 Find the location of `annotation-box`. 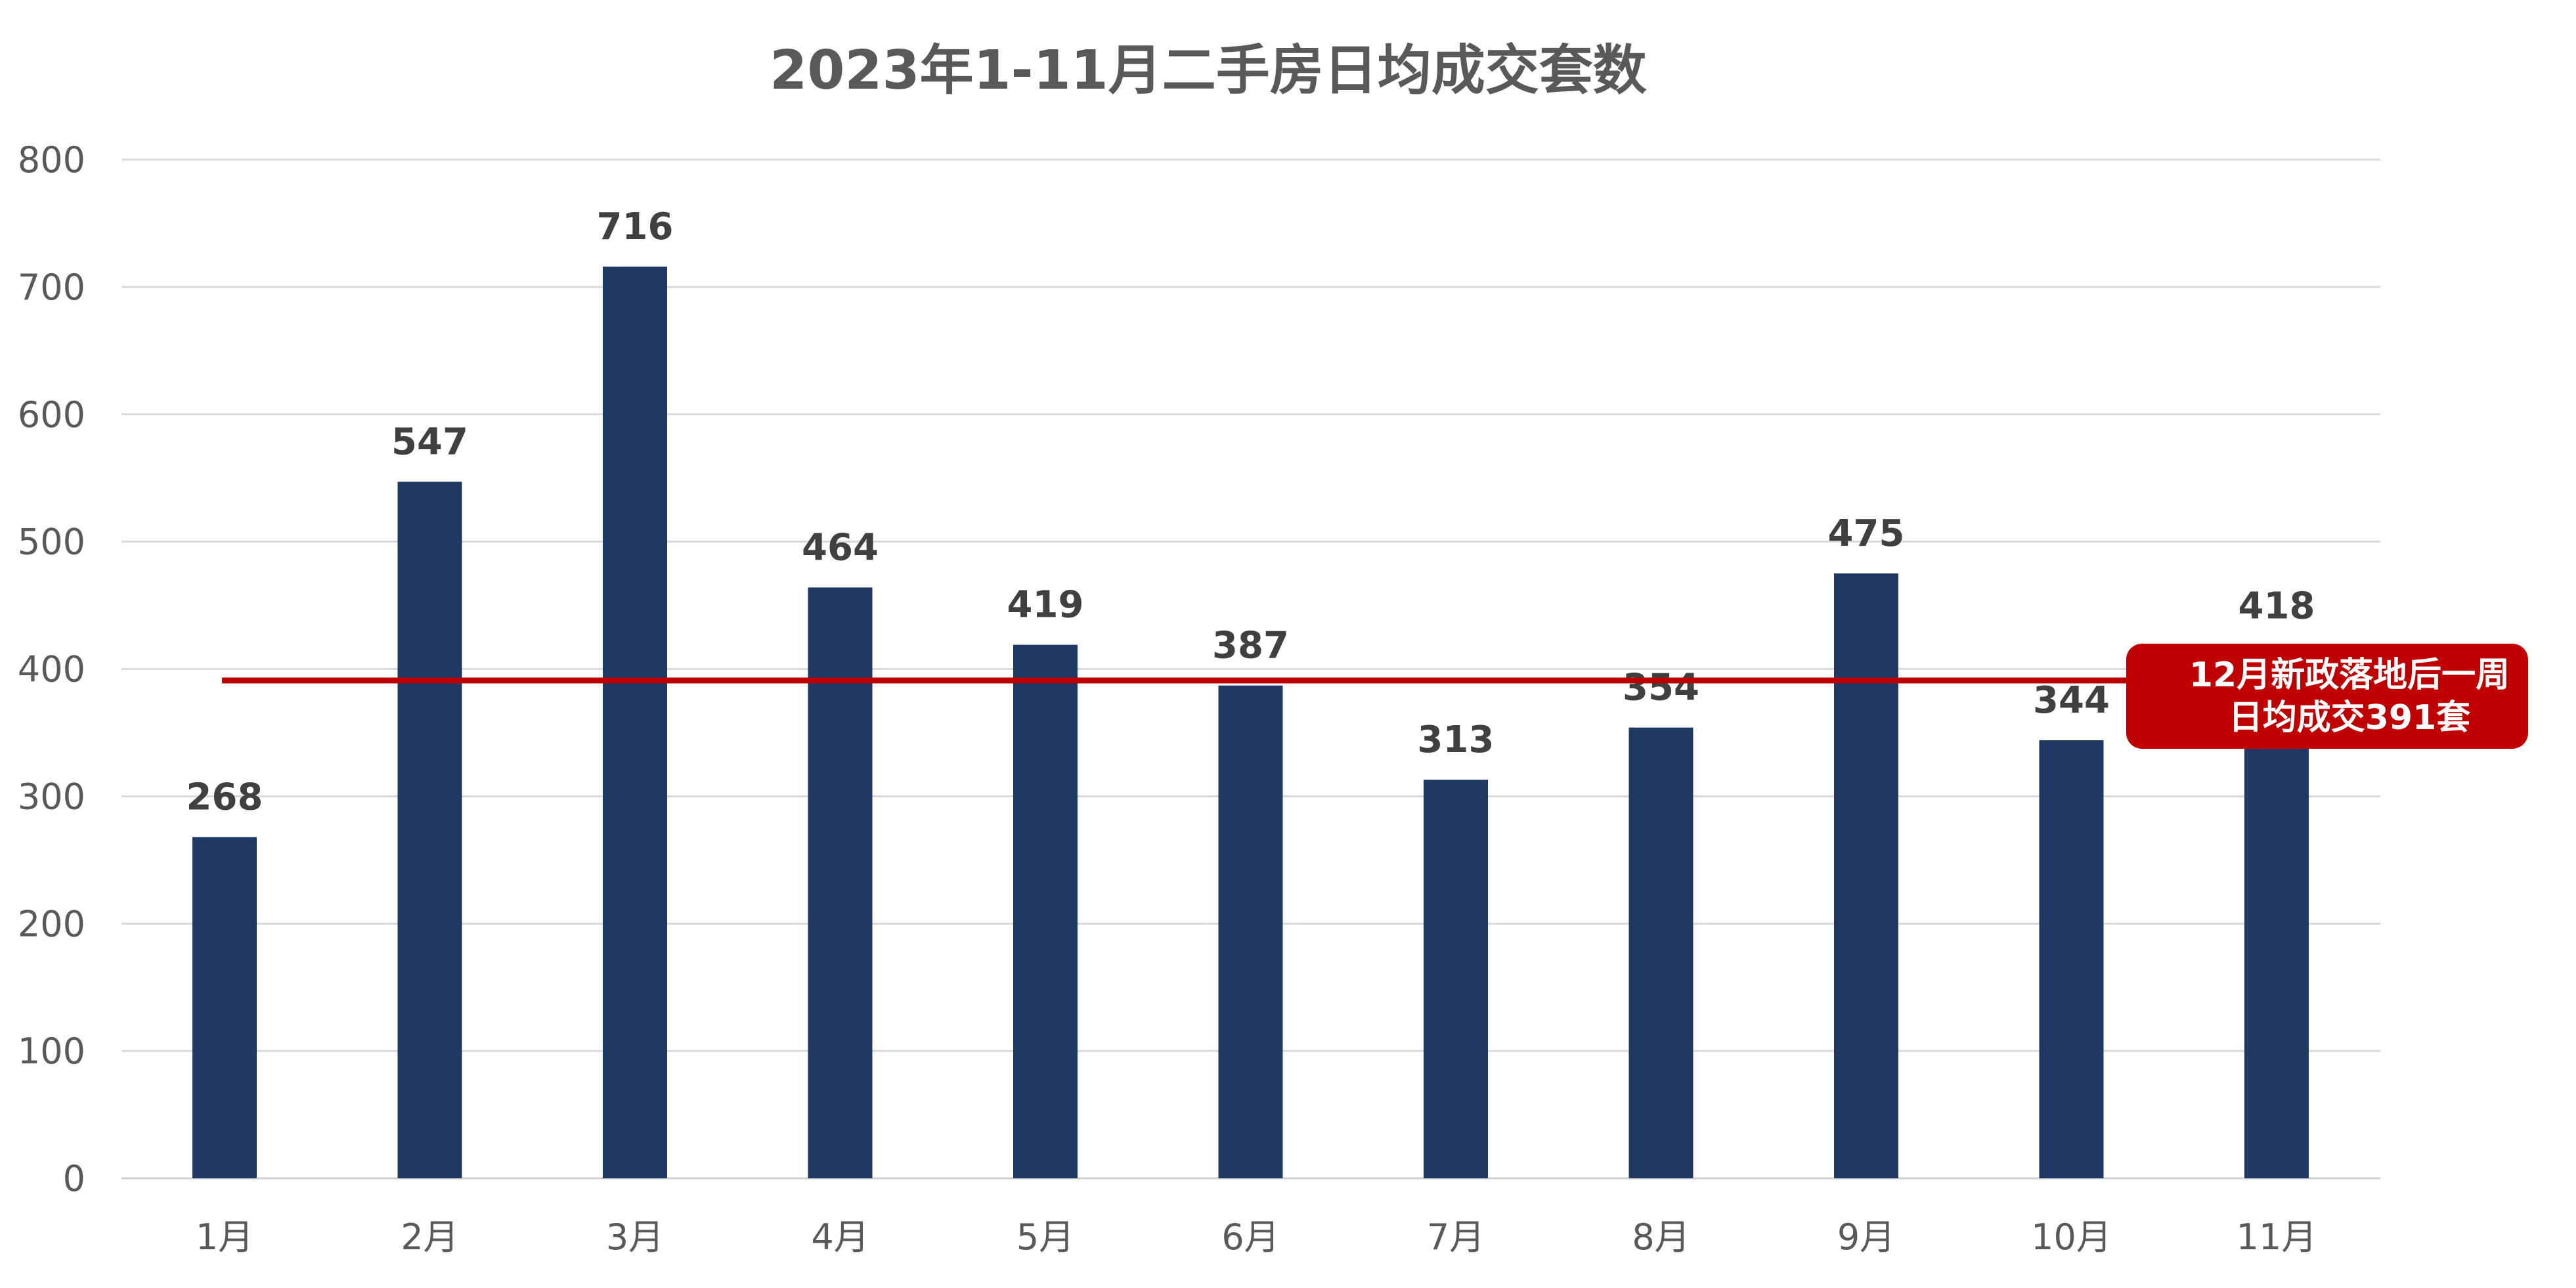

annotation-box is located at coordinates (2327, 696).